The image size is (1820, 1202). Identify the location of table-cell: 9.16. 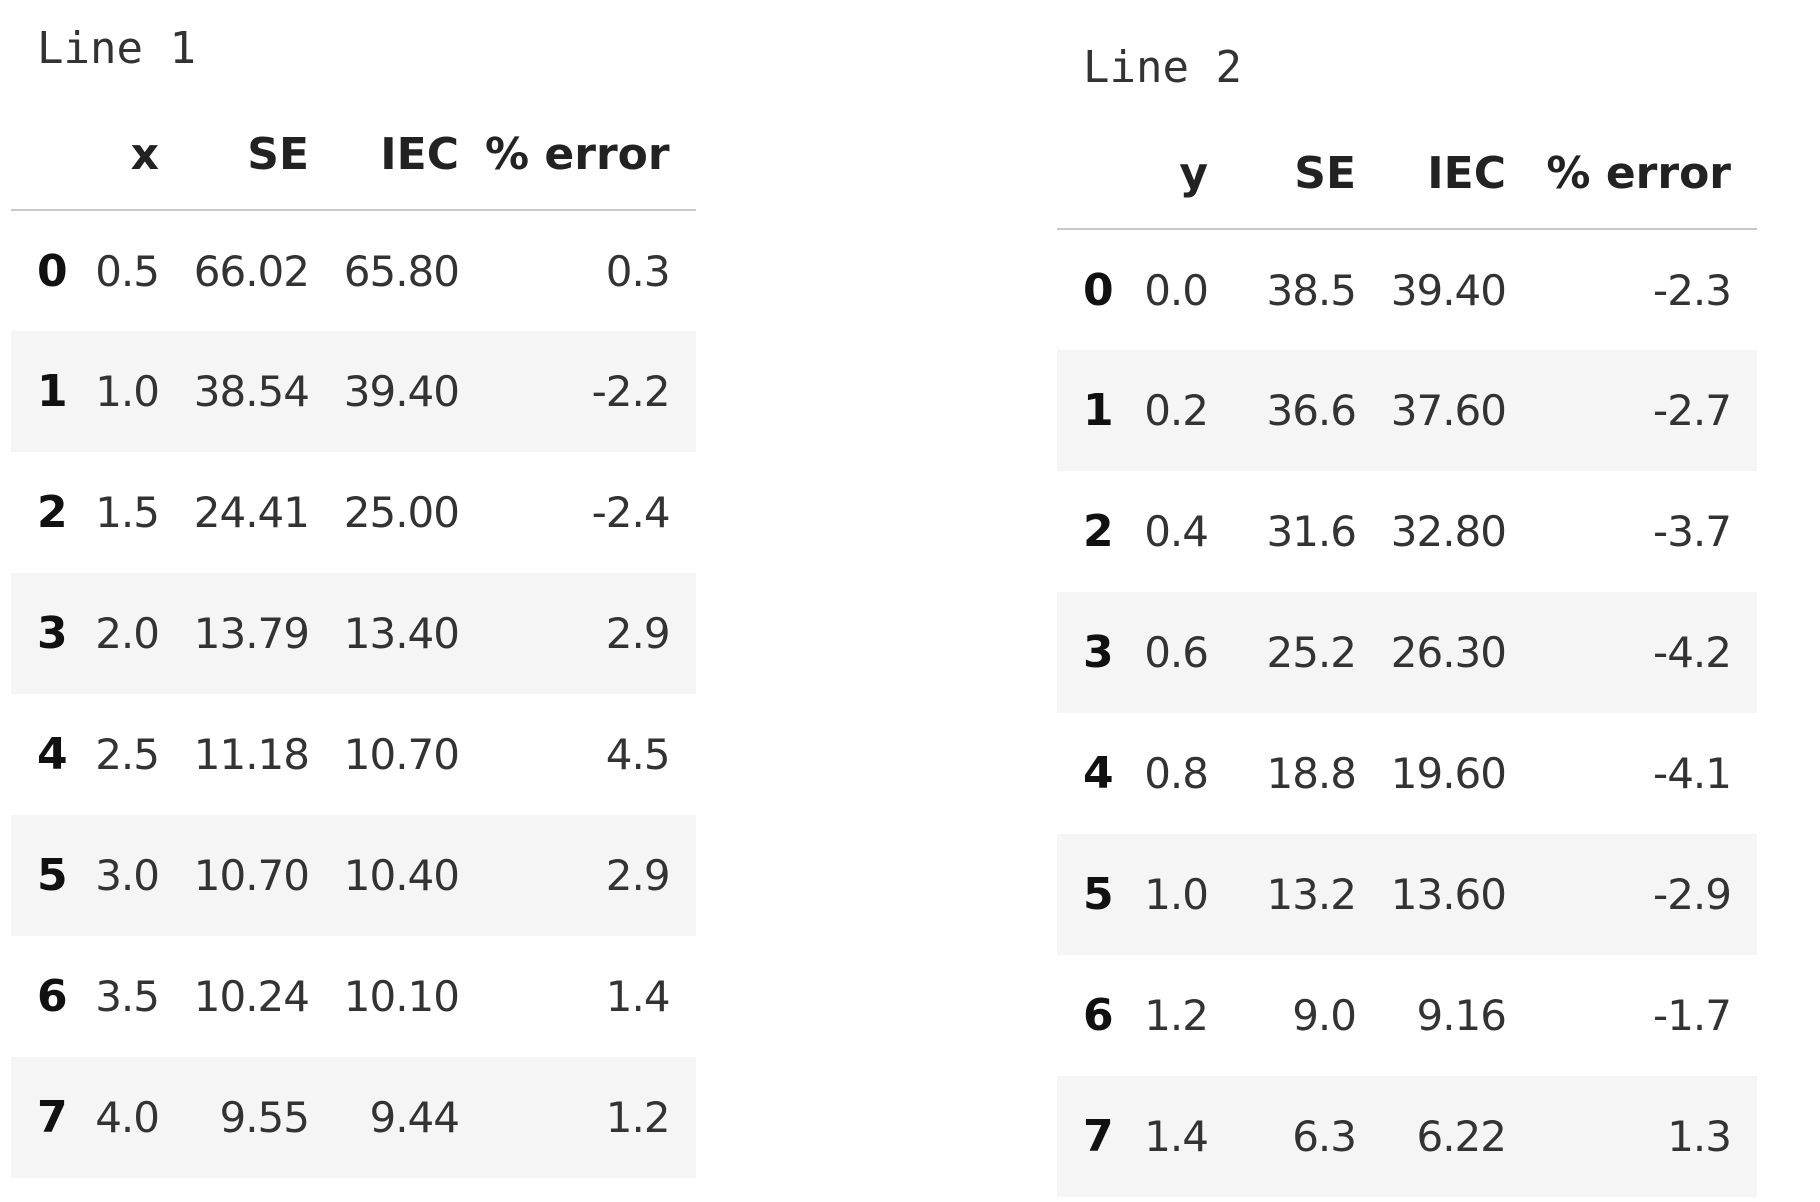
(1461, 1015).